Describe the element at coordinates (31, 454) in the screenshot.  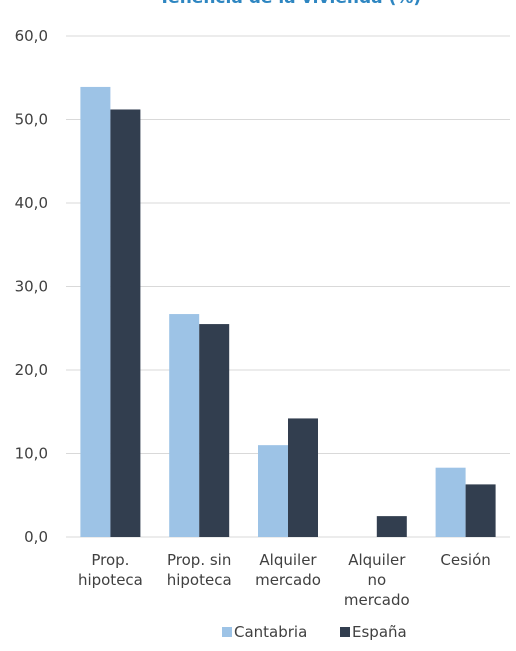
I see `y-tick-label: 10,0` at that location.